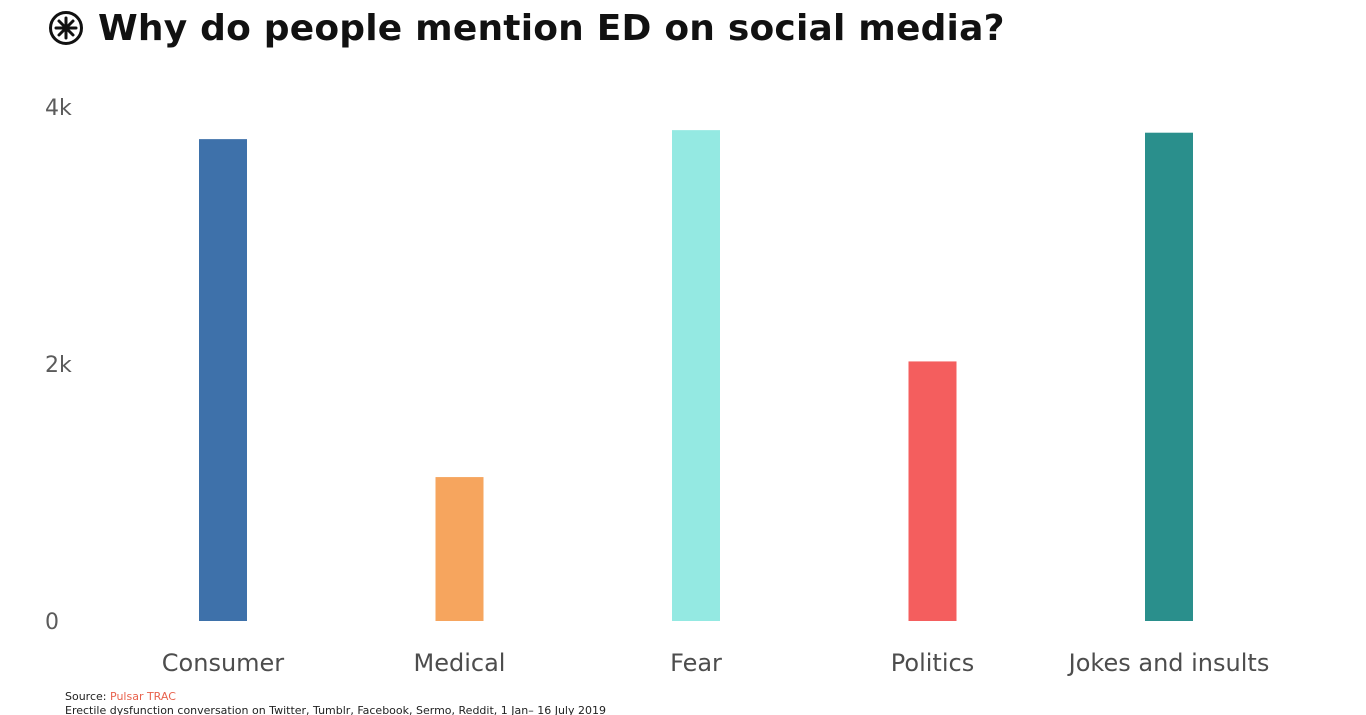  What do you see at coordinates (696, 663) in the screenshot?
I see `x-tick-label: Fear` at bounding box center [696, 663].